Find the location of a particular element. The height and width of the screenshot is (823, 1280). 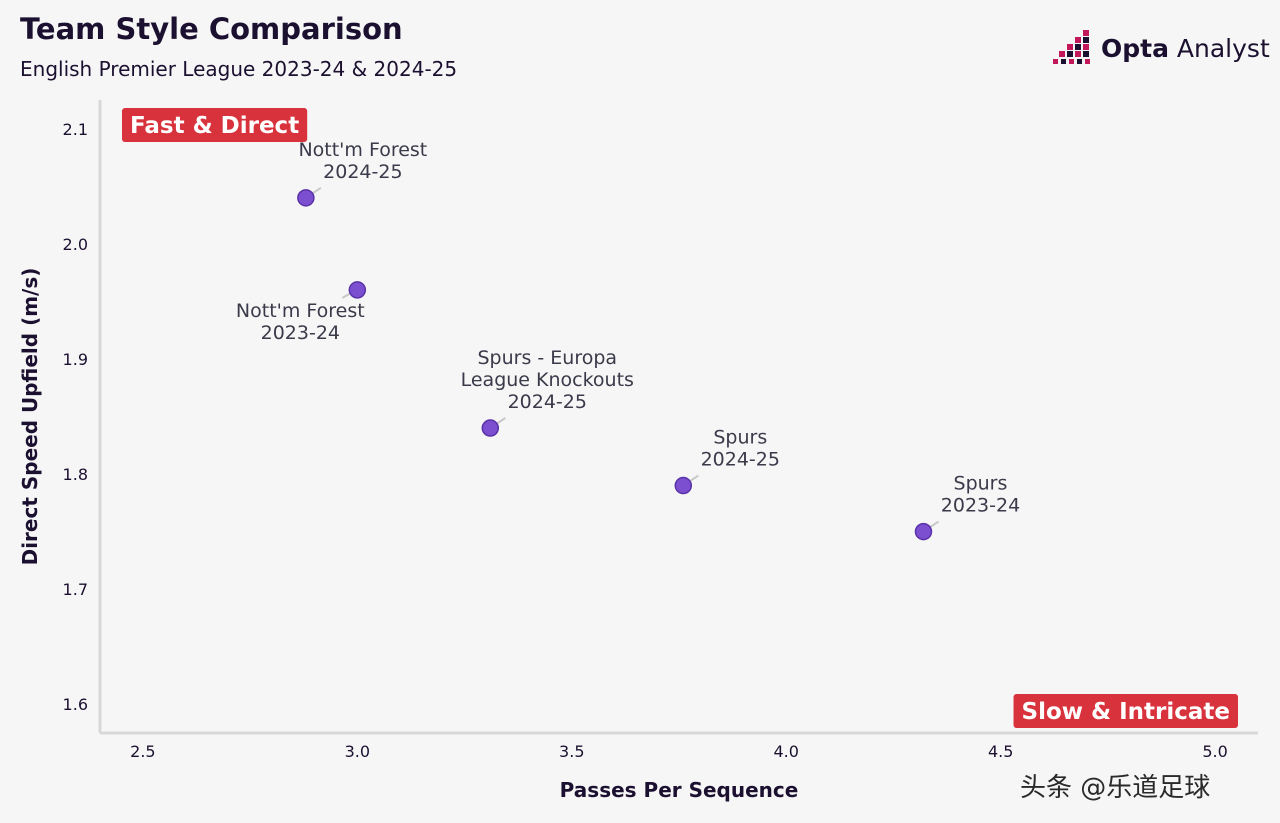

y-tick-label: 1.8 is located at coordinates (75, 474).